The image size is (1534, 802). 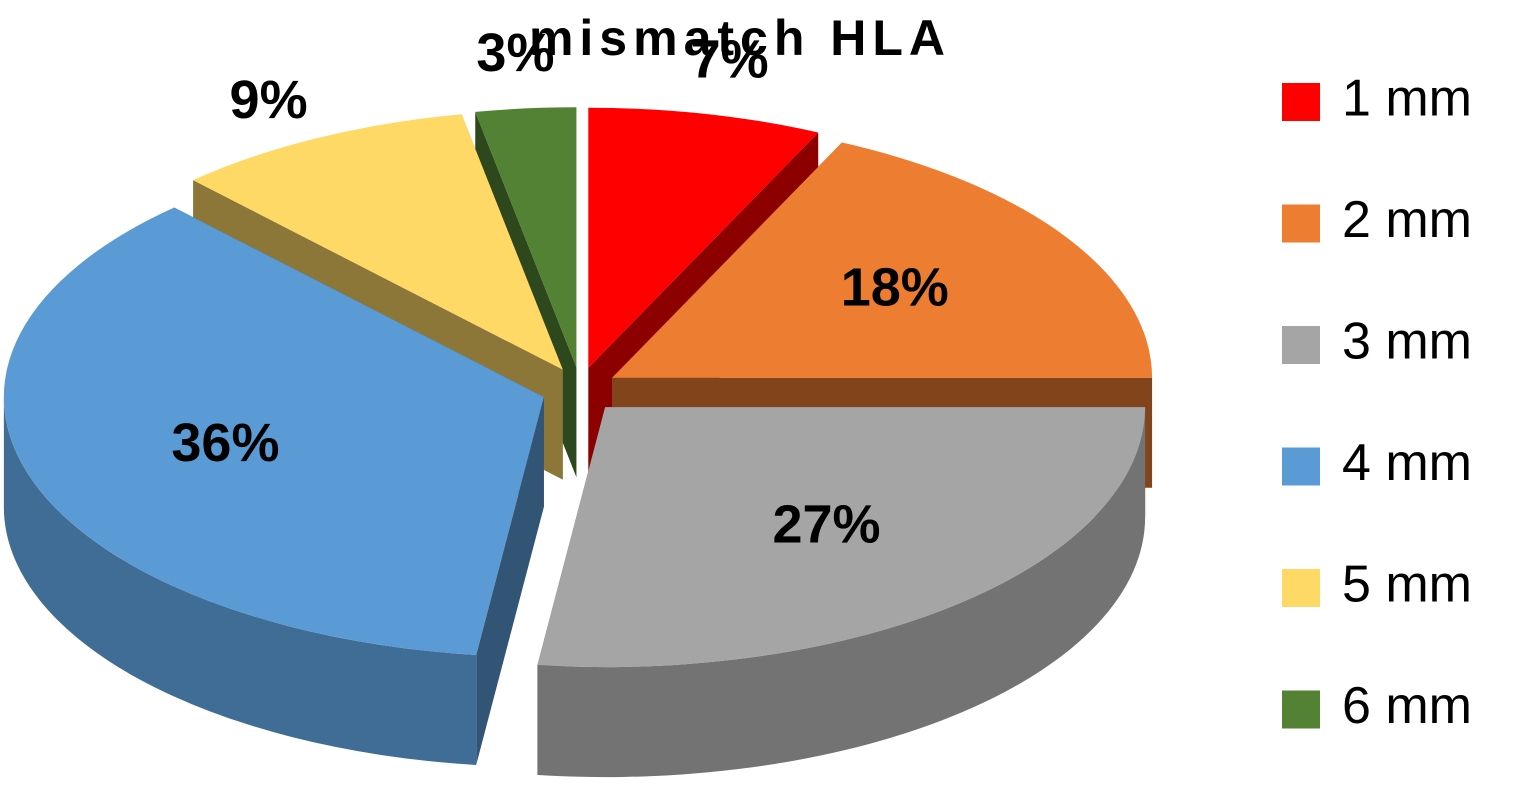 What do you see at coordinates (730, 60) in the screenshot?
I see `data-label: 7%` at bounding box center [730, 60].